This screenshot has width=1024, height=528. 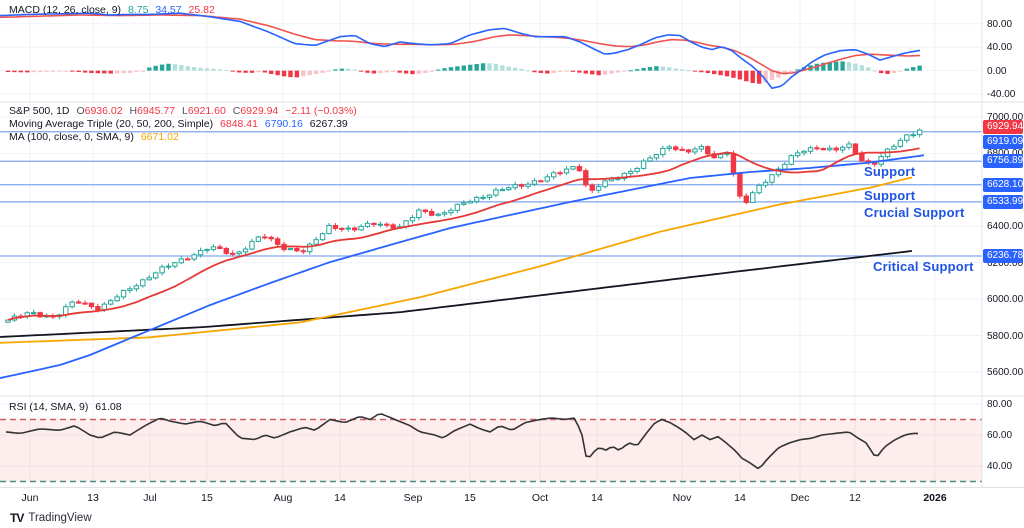 What do you see at coordinates (1003, 161) in the screenshot?
I see `support-price-badge: 6756.89` at bounding box center [1003, 161].